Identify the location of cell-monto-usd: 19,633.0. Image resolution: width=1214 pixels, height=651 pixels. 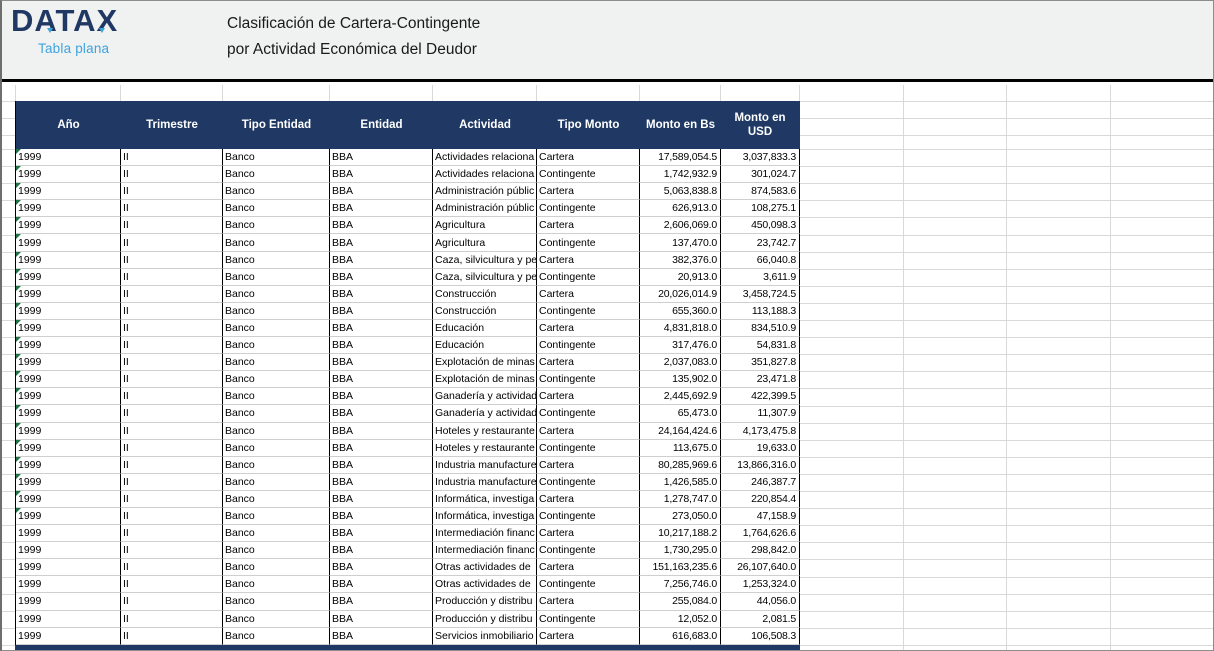
(760, 448).